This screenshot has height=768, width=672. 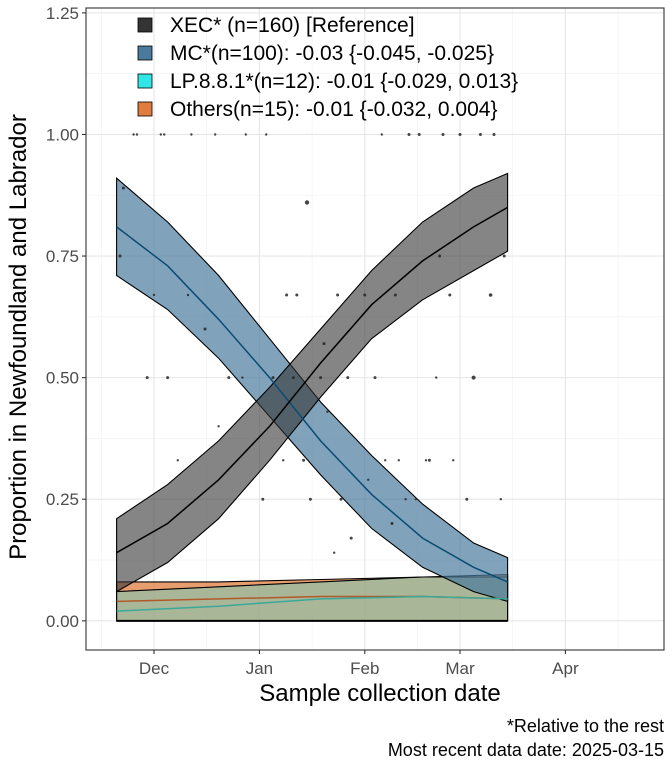 I want to click on x-tick-label: Apr, so click(x=565, y=668).